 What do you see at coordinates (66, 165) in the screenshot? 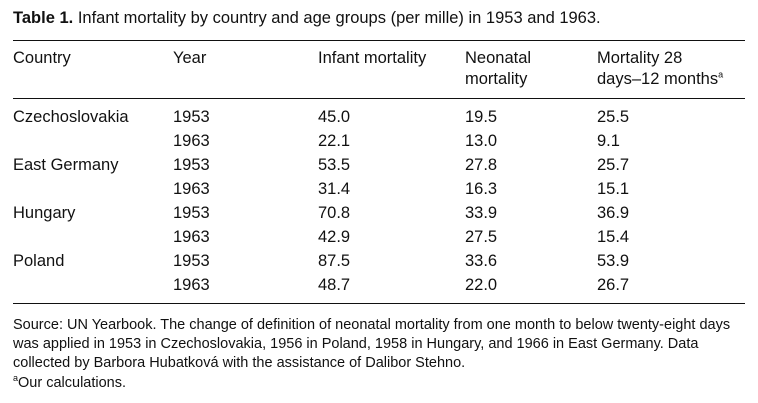
I see `cell-country: East Germany` at bounding box center [66, 165].